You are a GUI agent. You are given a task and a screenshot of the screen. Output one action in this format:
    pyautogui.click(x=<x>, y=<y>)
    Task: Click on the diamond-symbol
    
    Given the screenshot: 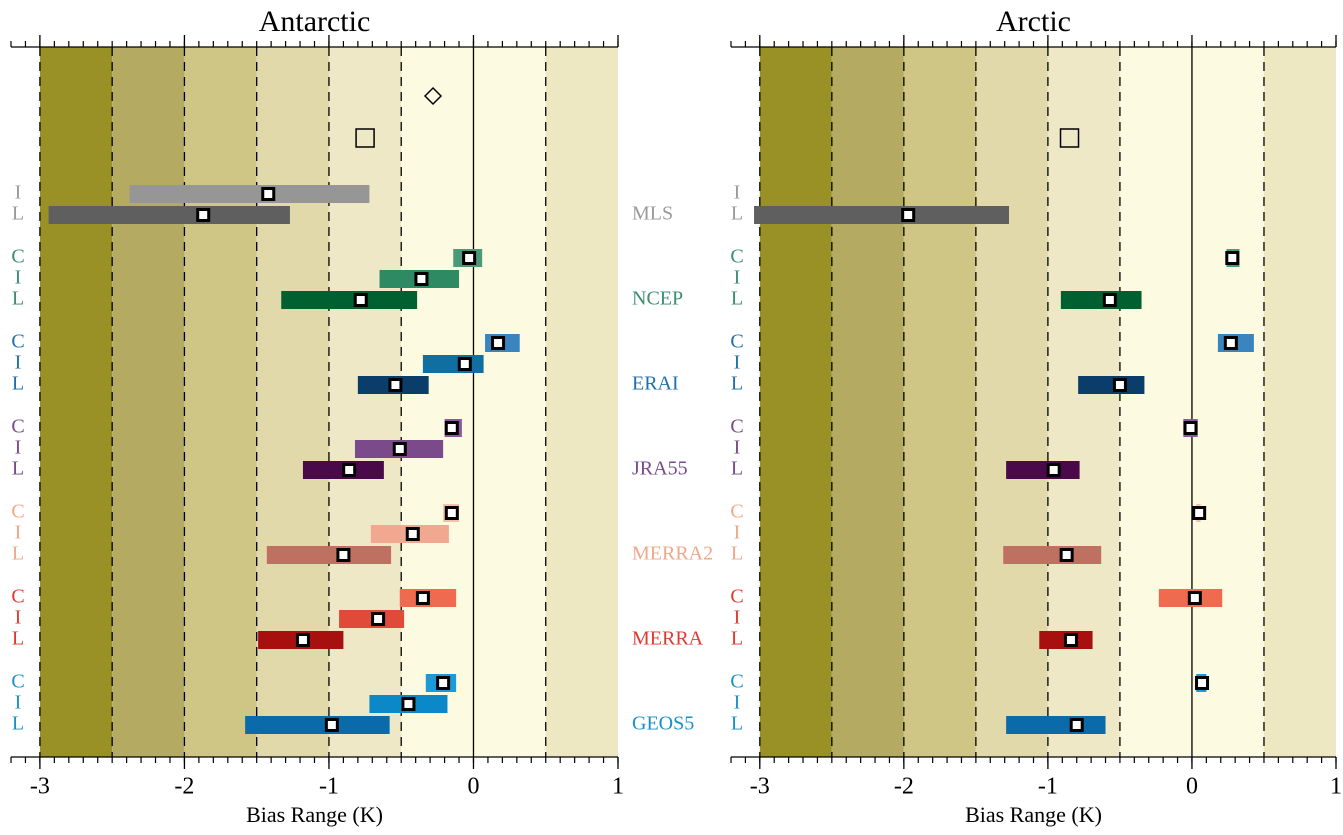 What is the action you would take?
    pyautogui.click(x=433, y=96)
    